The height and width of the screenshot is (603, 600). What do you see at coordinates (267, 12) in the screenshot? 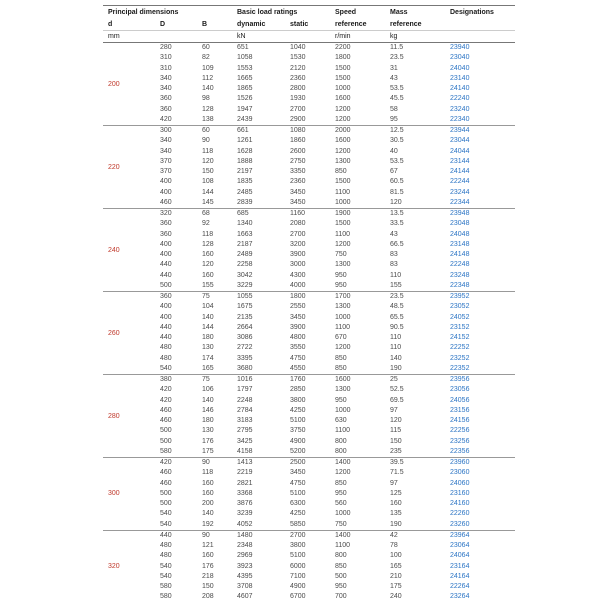
I see `header-basic-load-ratings: Basic load ratings` at bounding box center [267, 12].